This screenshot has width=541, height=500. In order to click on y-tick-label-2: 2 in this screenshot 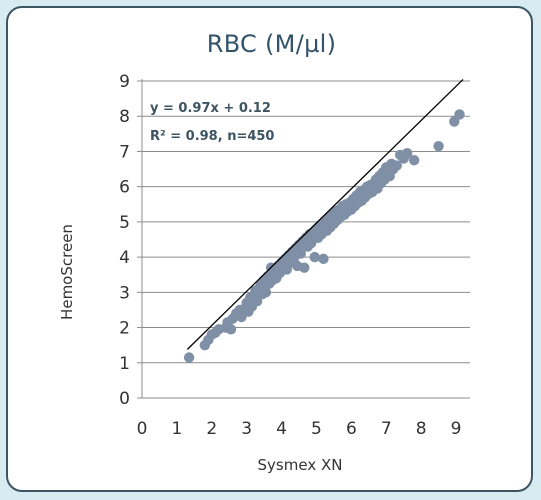, I will do `click(124, 329)`.